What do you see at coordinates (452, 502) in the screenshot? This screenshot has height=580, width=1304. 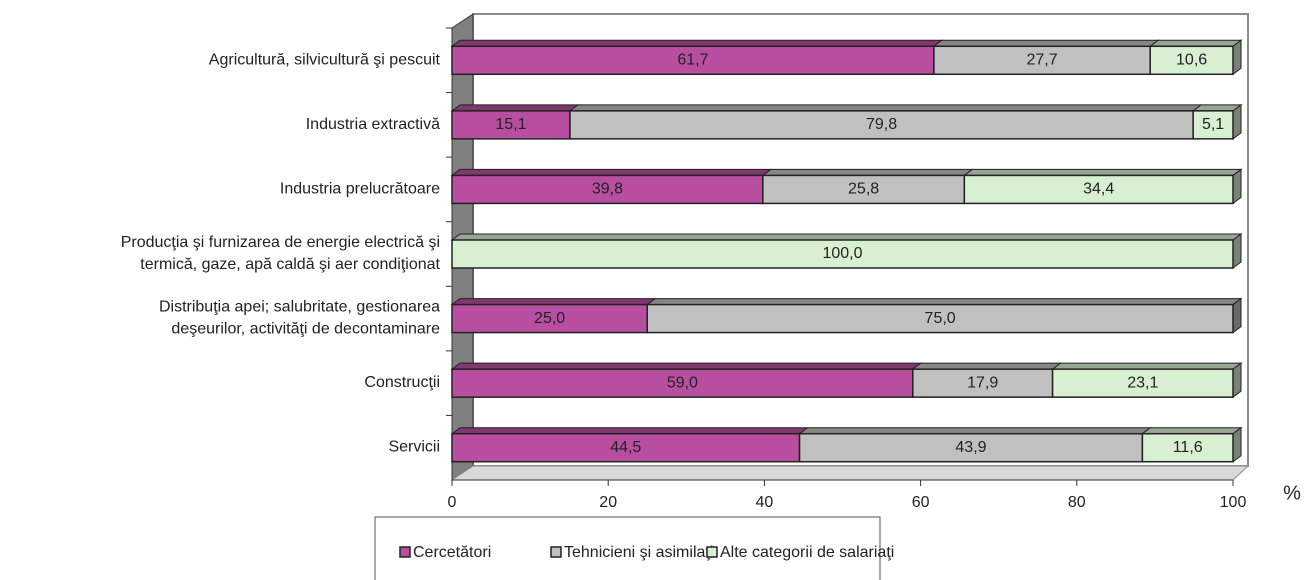 I see `x-tick-label: 0` at bounding box center [452, 502].